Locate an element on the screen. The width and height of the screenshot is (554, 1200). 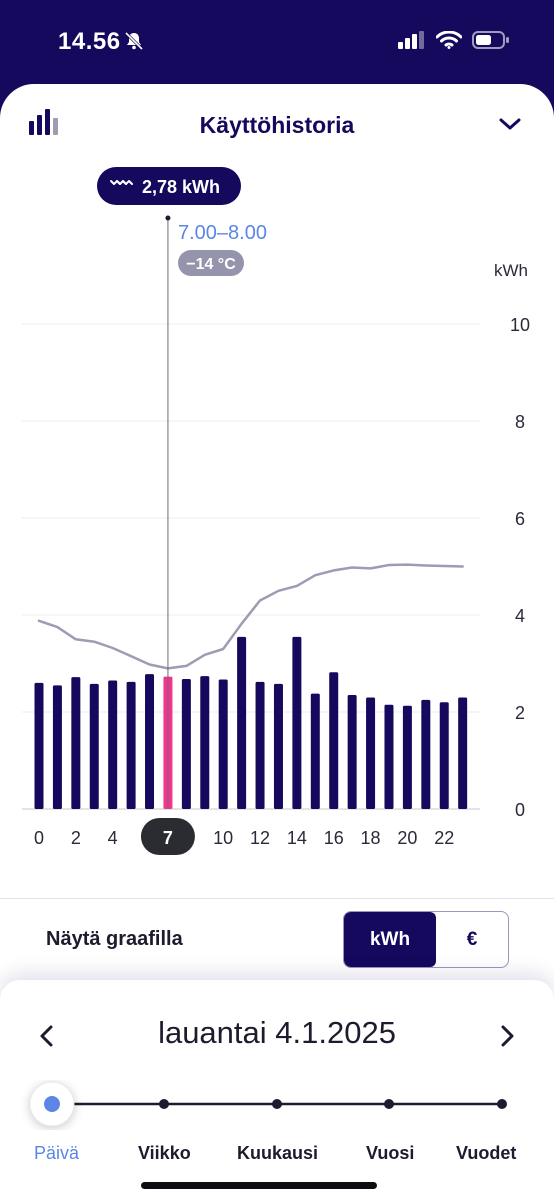
chevron-left-icon is located at coordinates (47, 1036).